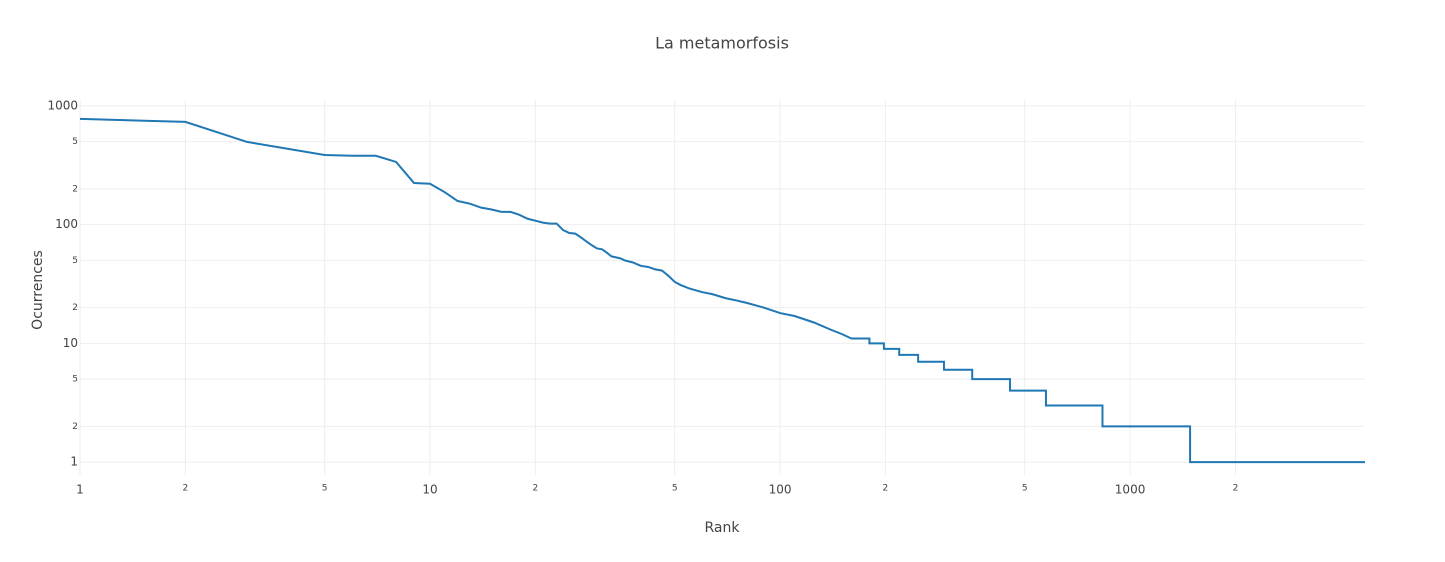 Image resolution: width=1445 pixels, height=562 pixels. I want to click on y-tick-label: 1000, so click(62, 105).